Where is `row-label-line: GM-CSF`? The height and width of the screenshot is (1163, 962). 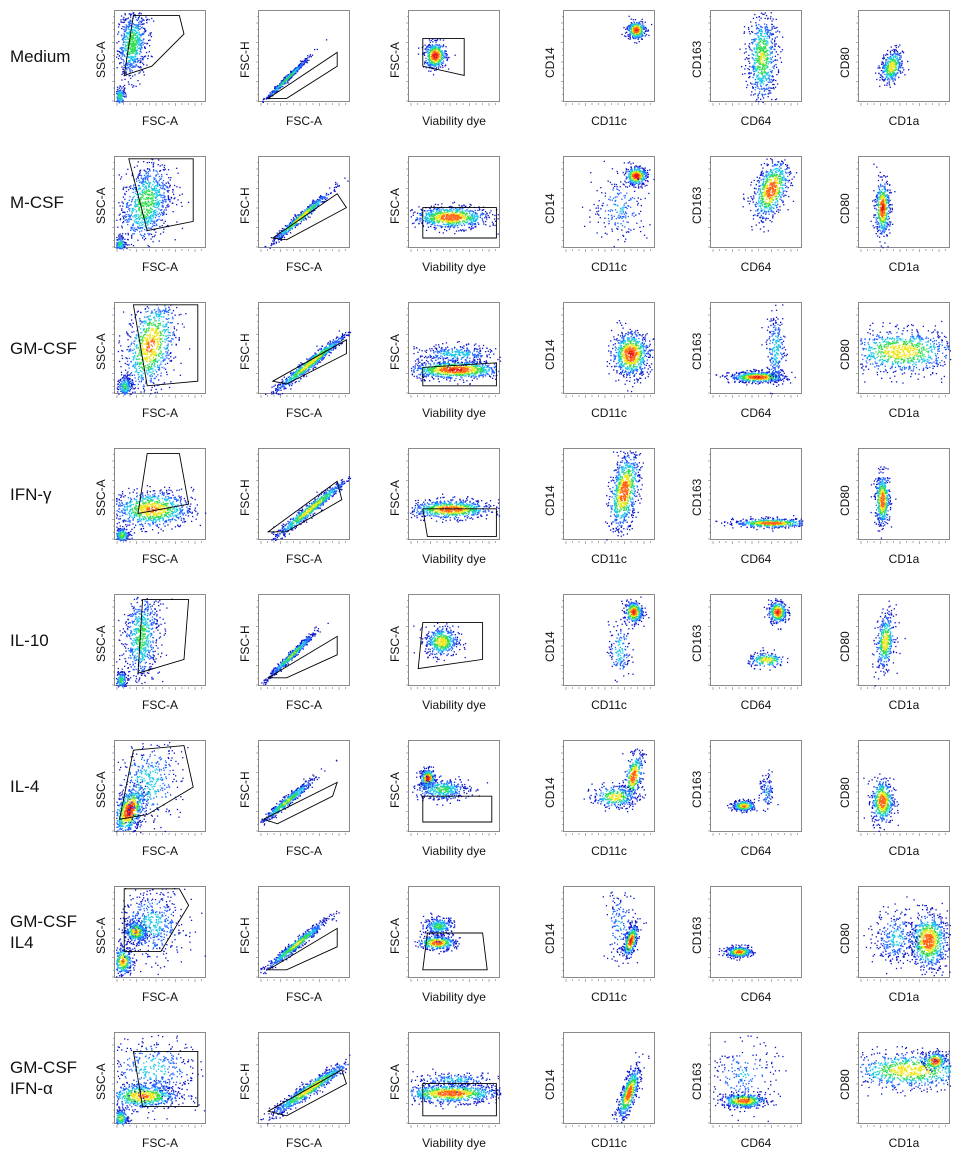 row-label-line: GM-CSF is located at coordinates (43, 348).